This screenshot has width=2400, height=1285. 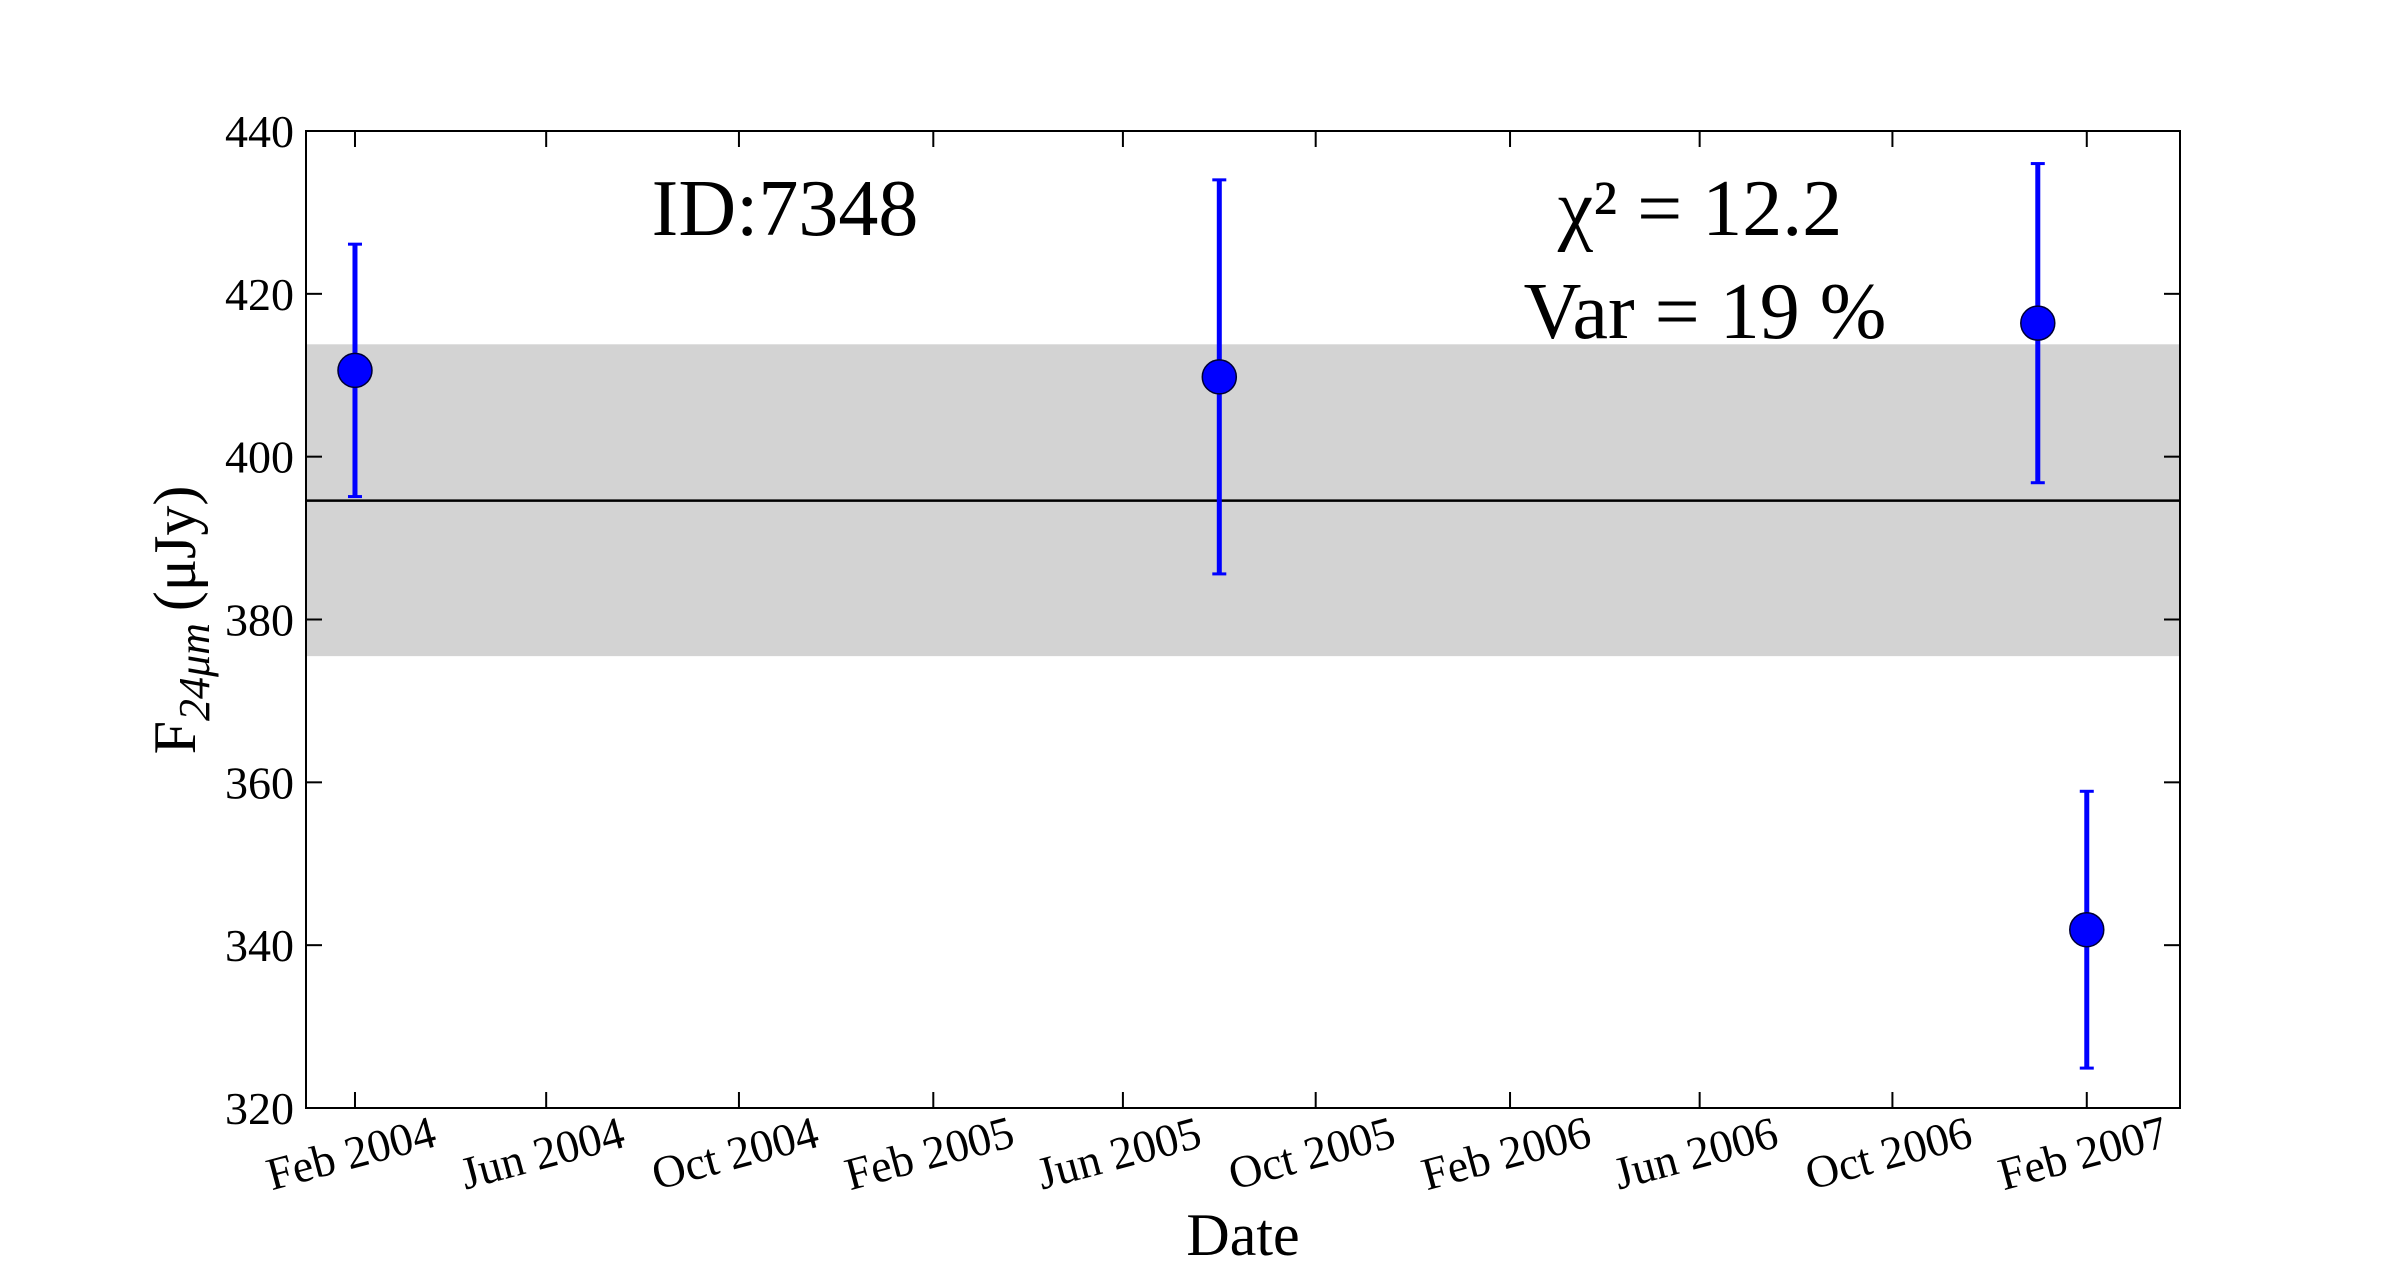 I want to click on y-axis-label: F24μm (μJy), so click(x=180, y=620).